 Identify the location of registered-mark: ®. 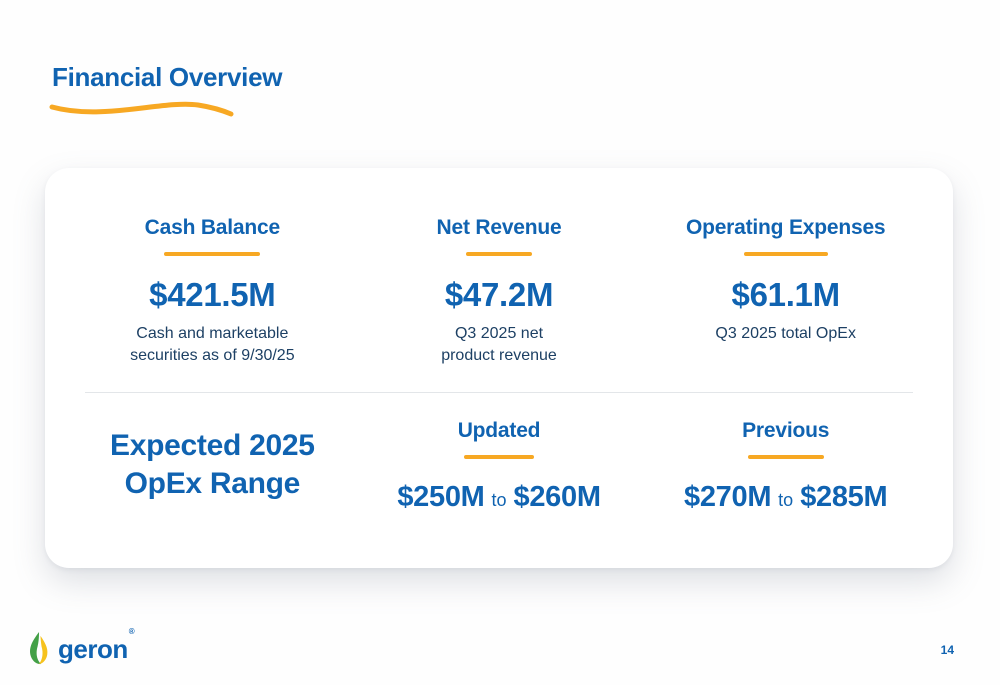
(131, 631).